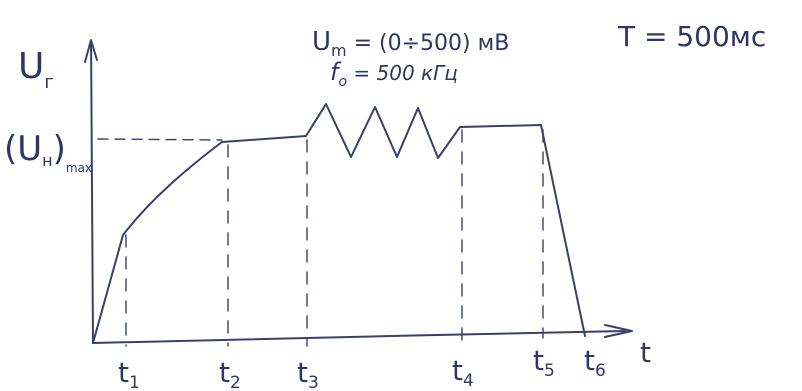 This screenshot has width=802, height=391. Describe the element at coordinates (595, 362) in the screenshot. I see `tick-t6: t6` at that location.